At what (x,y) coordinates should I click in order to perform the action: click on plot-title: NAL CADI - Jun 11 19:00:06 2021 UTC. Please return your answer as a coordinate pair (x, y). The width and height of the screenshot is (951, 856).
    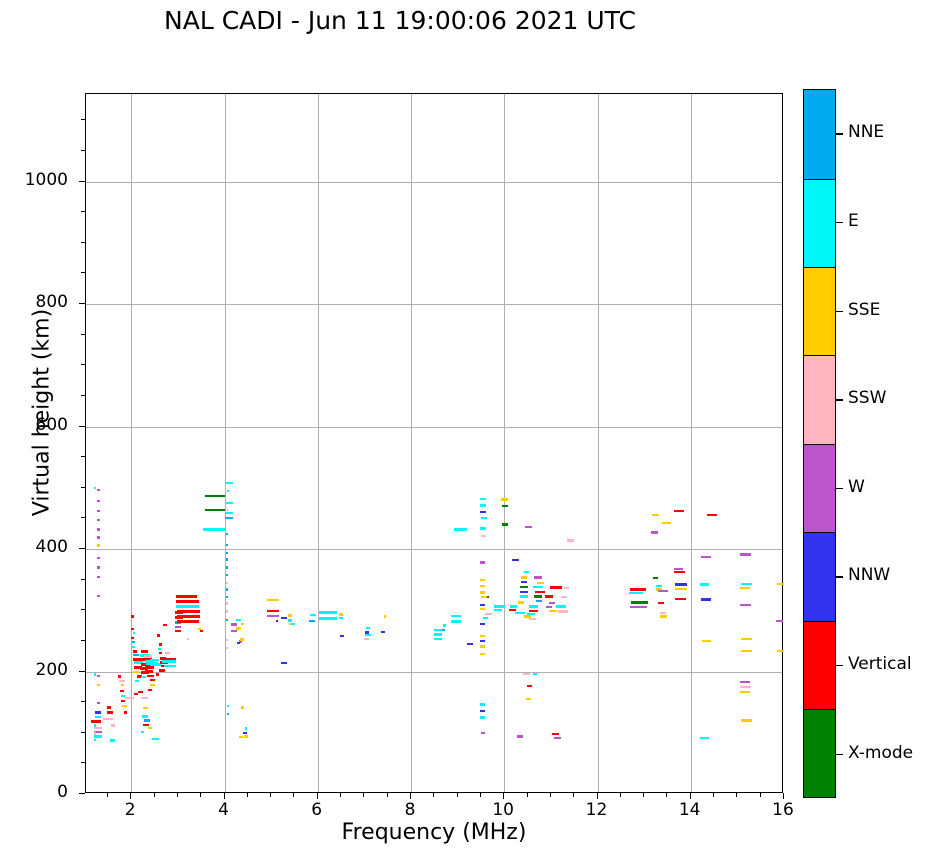
    Looking at the image, I should click on (400, 20).